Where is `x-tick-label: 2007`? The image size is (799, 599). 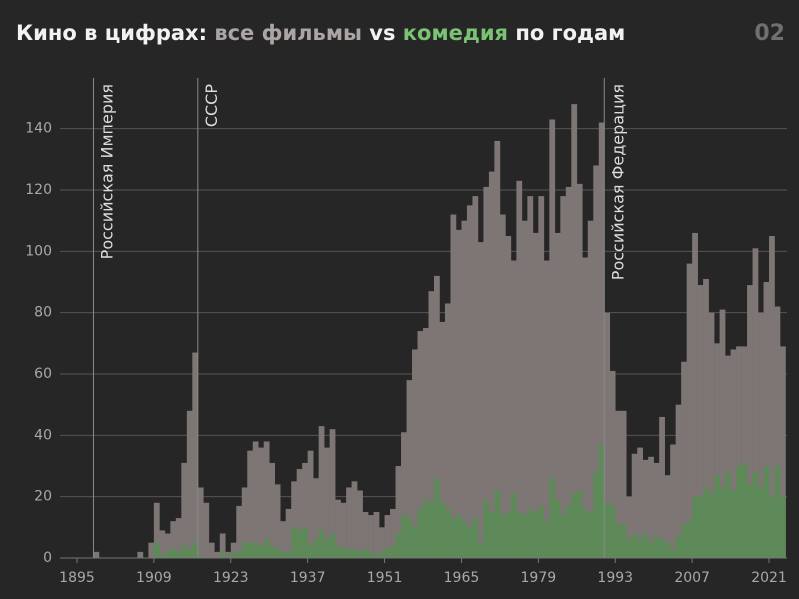
x-tick-label: 2007 is located at coordinates (692, 578).